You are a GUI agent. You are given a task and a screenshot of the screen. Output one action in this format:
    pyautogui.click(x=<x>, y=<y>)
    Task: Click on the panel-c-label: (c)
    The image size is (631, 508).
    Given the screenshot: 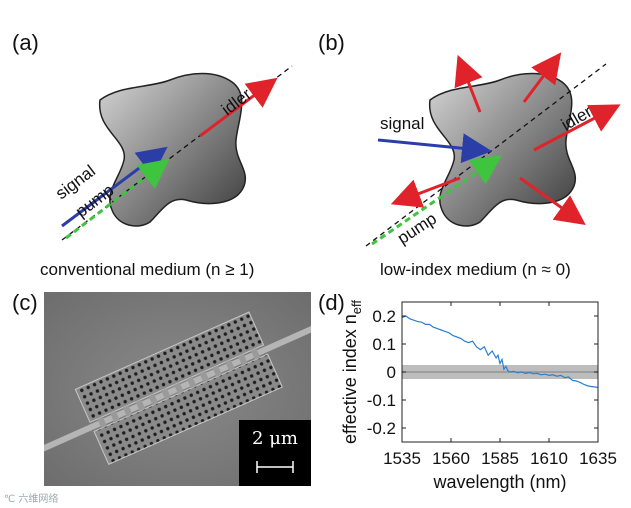 What is the action you would take?
    pyautogui.click(x=25, y=302)
    